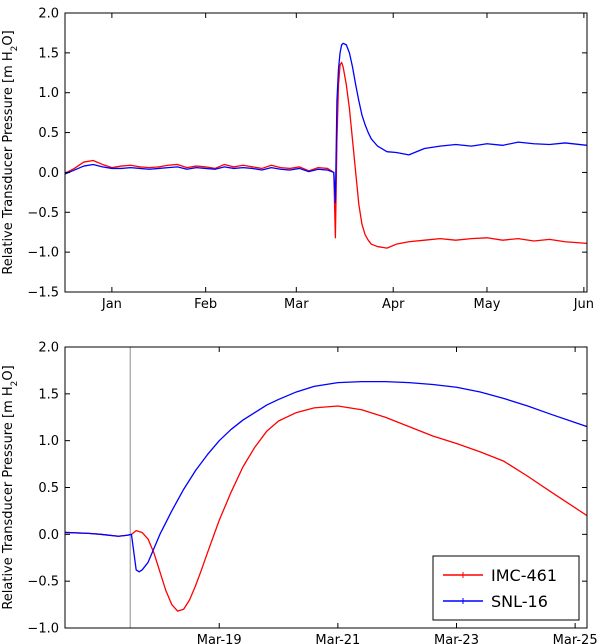  I want to click on legend-box, so click(506, 588).